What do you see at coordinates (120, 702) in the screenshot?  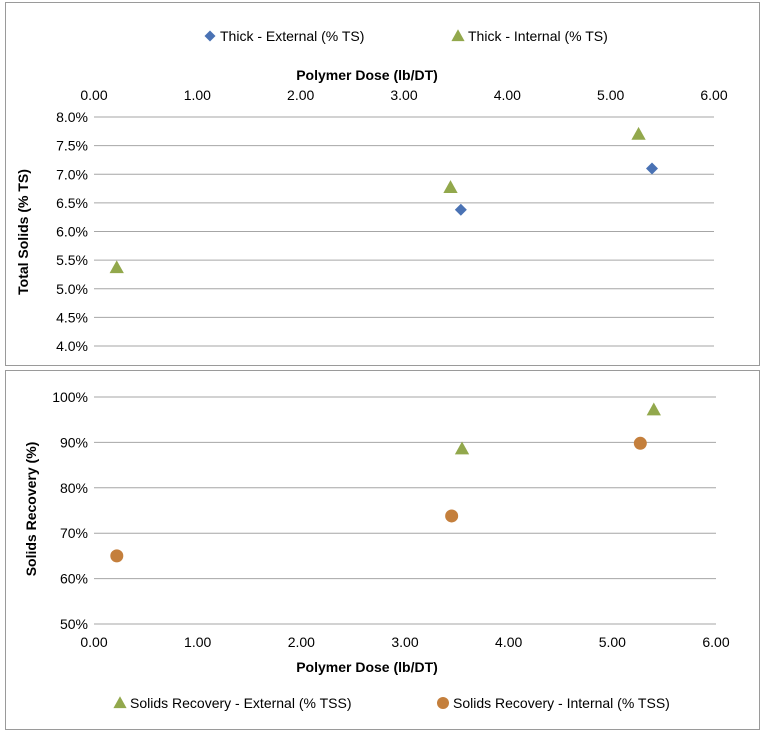 I see `legend-marker-recovery-external-triangle` at bounding box center [120, 702].